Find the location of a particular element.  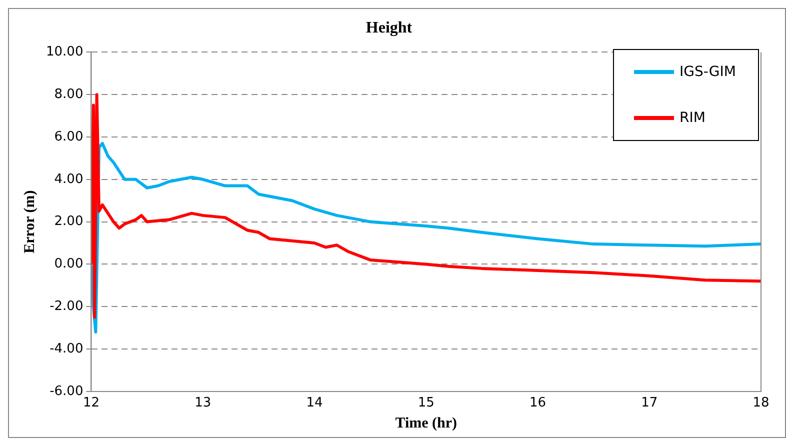

y-tick-label: 6.00 is located at coordinates (69, 136).